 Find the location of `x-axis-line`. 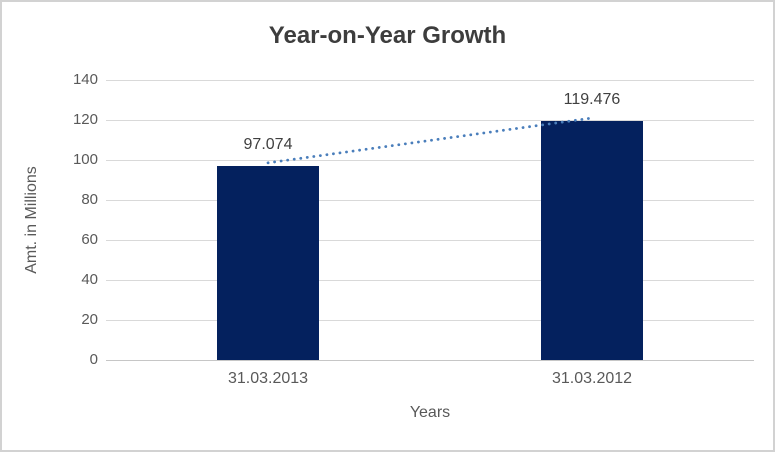

x-axis-line is located at coordinates (430, 360).